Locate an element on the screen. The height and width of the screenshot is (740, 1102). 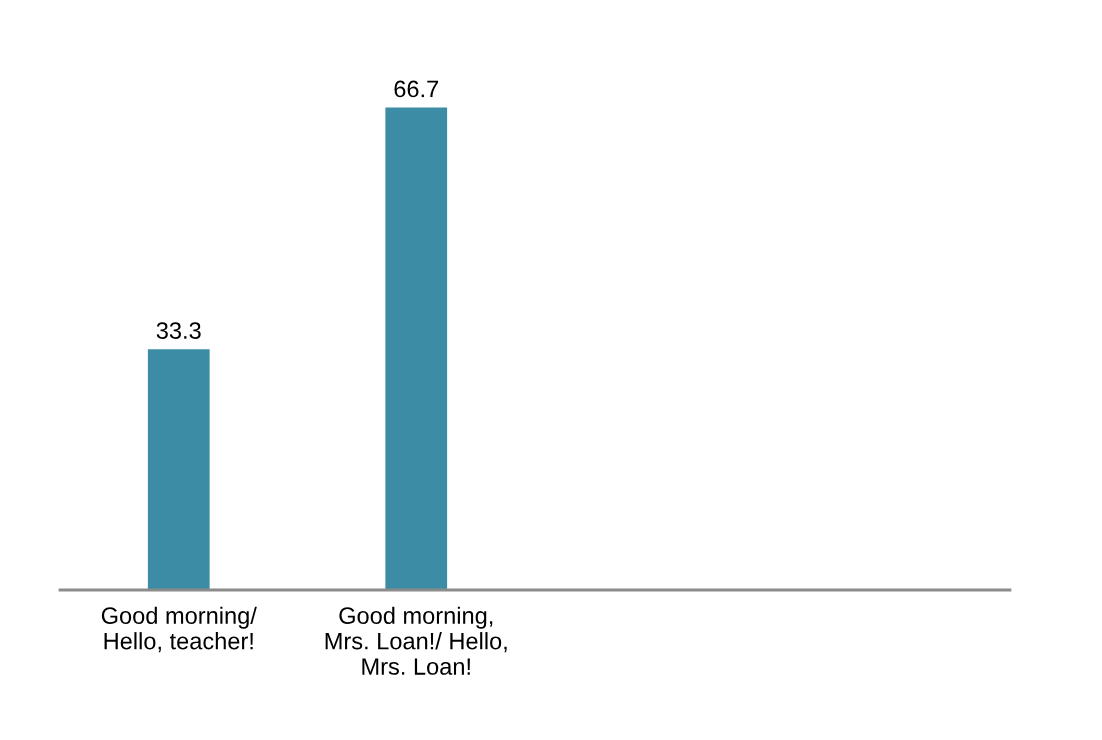
x-tick-label: Good morning/ Hello, teacher! is located at coordinates (179, 629).